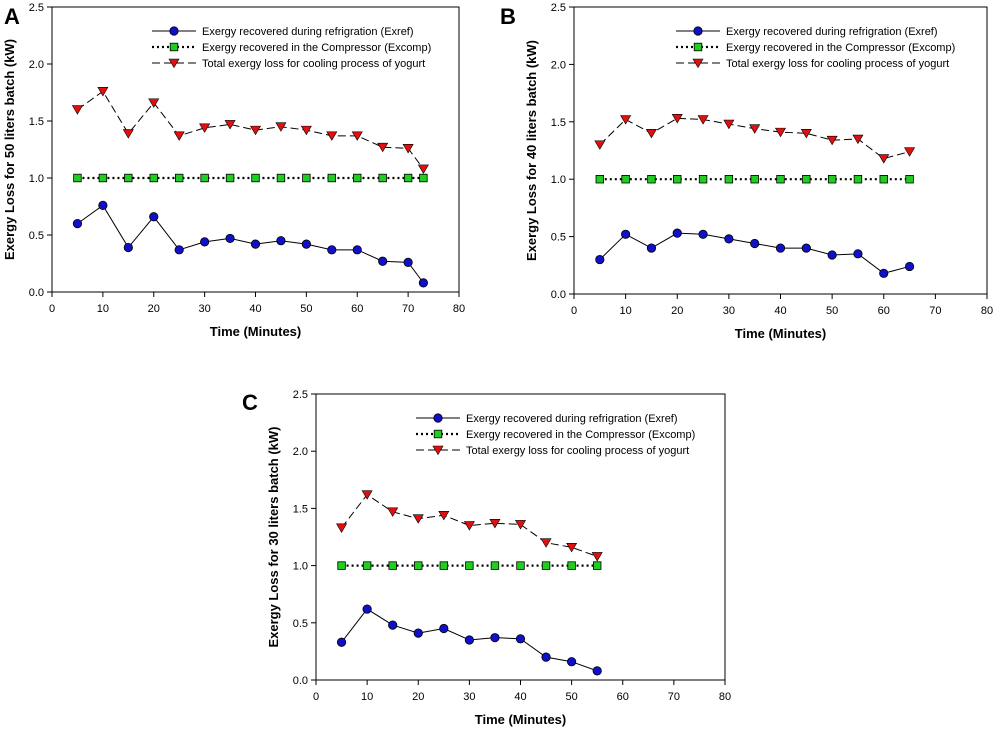 The image size is (996, 731). What do you see at coordinates (729, 311) in the screenshot?
I see `x-tick-label: 30` at bounding box center [729, 311].